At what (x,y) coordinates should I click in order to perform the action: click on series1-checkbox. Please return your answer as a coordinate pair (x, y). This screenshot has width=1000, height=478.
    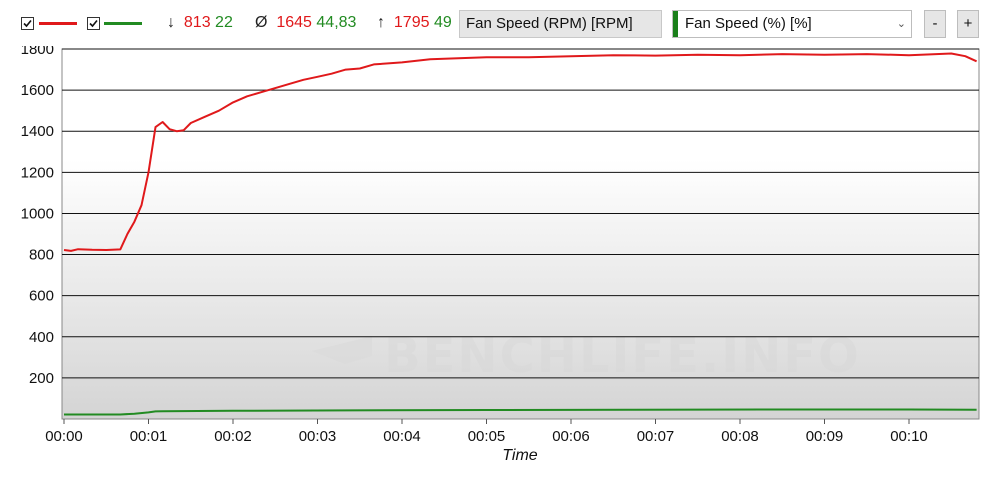
    Looking at the image, I should click on (27, 23).